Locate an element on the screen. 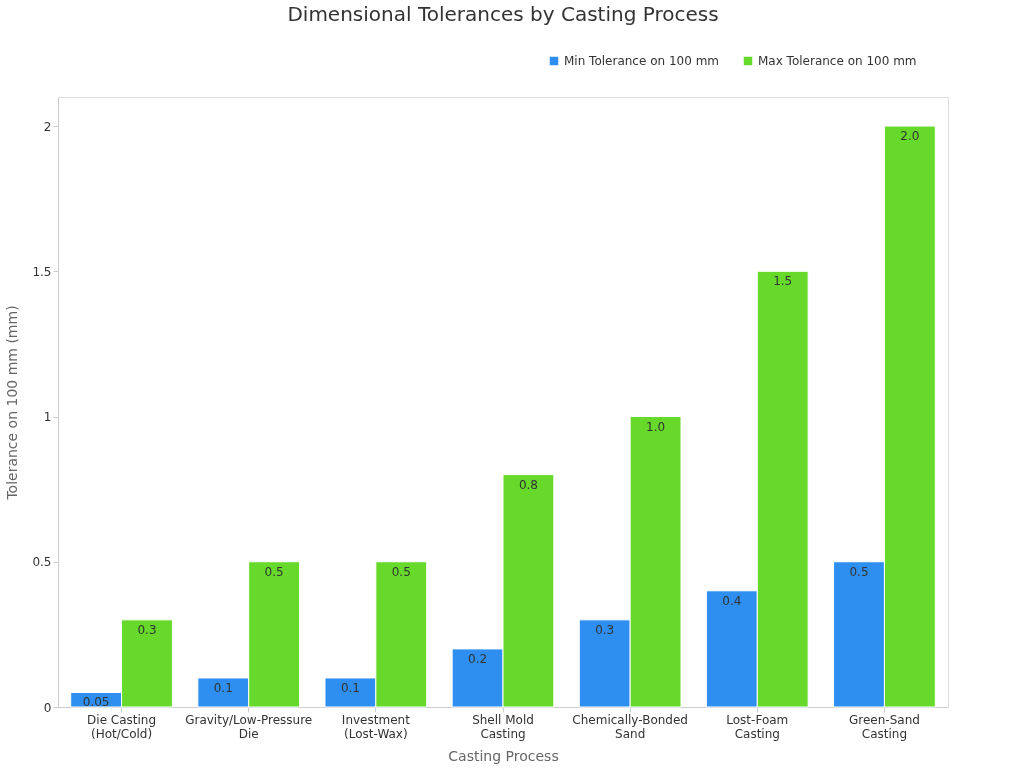 The image size is (1024, 768). data-label: 0.8 is located at coordinates (528, 484).